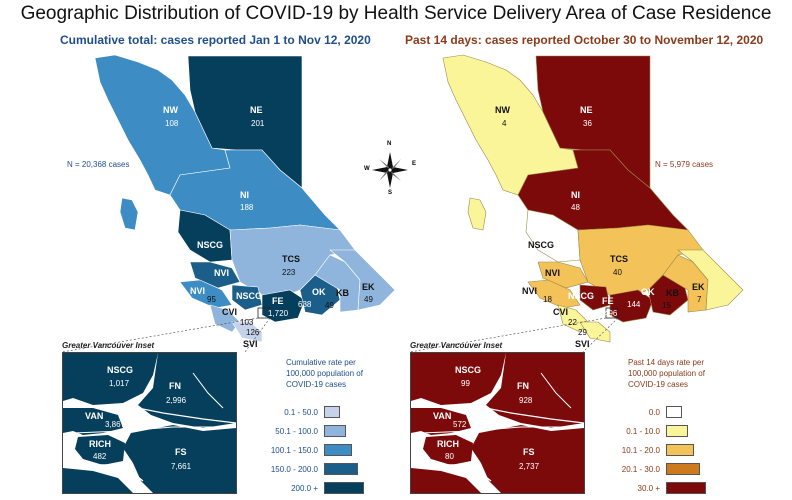 This screenshot has height=500, width=792. Describe the element at coordinates (646, 450) in the screenshot. I see `right-legend-item: 10.1 - 20.0` at that location.